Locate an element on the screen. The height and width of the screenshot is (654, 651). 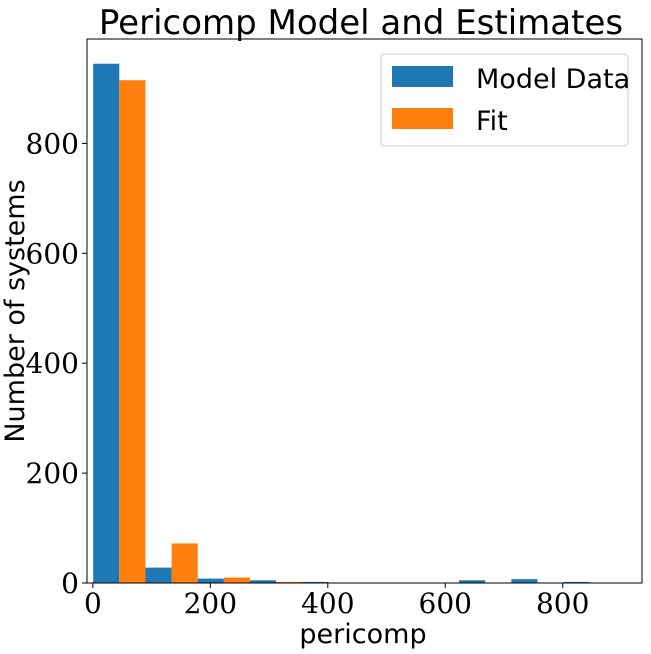
y-axis-label: Number of systems is located at coordinates (15, 310).